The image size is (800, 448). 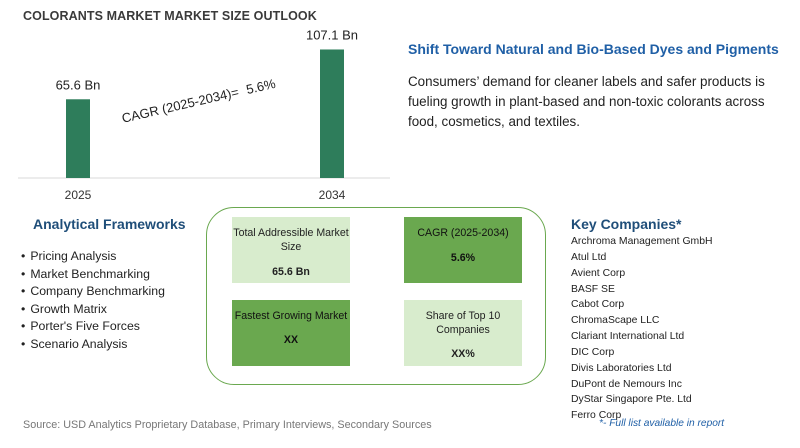 I want to click on framework-item: Market Benchmarking, so click(x=93, y=275).